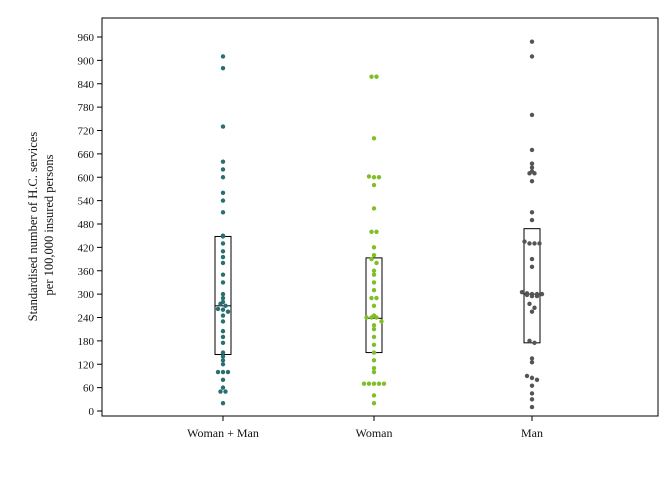  Describe the element at coordinates (223, 433) in the screenshot. I see `x-tick-label: Woman + Man` at that location.